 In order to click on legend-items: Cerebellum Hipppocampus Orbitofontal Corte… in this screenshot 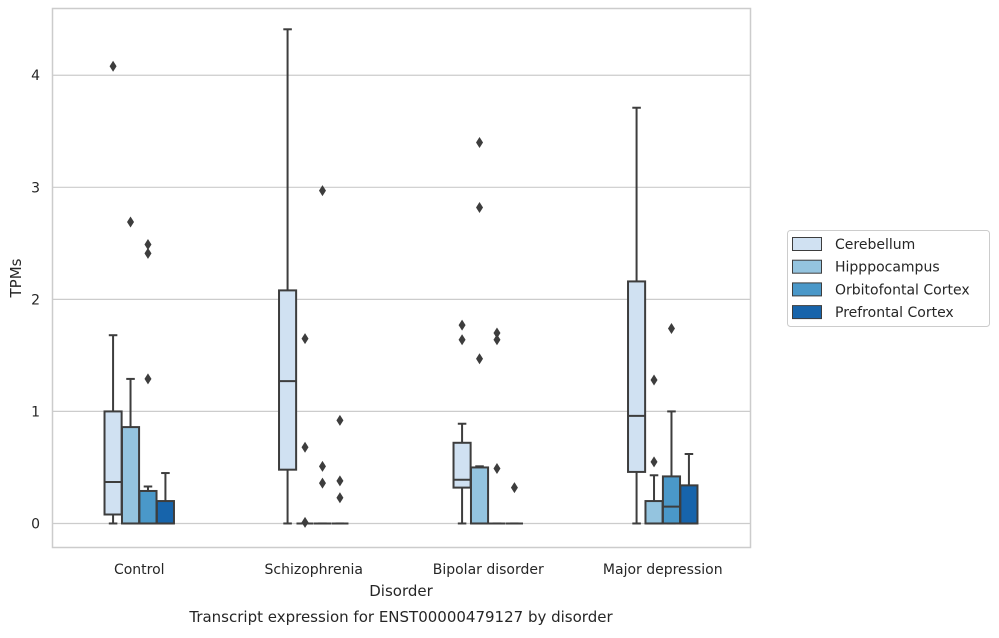, I will do `click(881, 279)`.